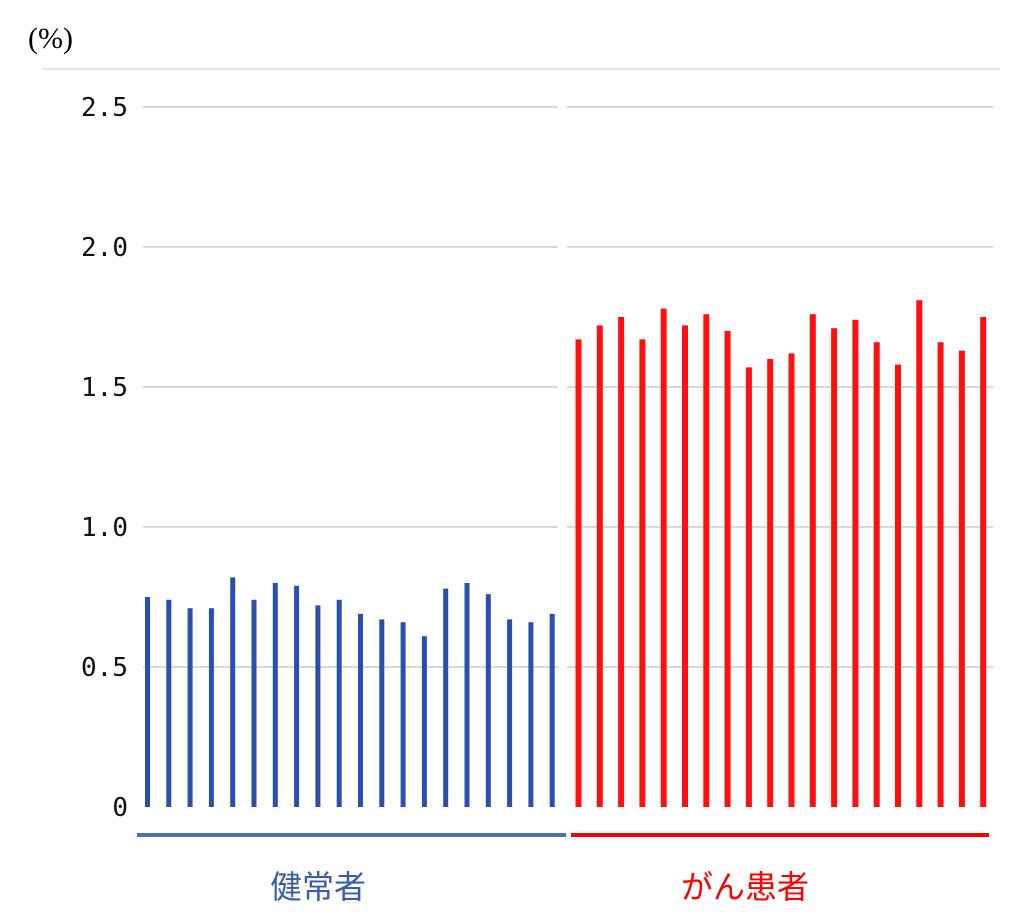 Image resolution: width=1024 pixels, height=922 pixels. I want to click on group-label-1: がん患者, so click(745, 887).